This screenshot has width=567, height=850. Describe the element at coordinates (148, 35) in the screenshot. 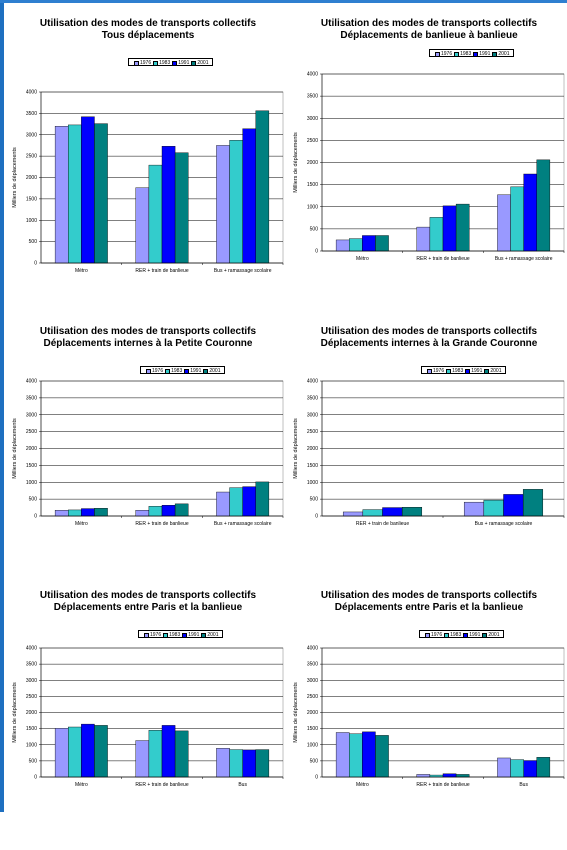

I see `chart-subtitle: Tous déplacements` at that location.